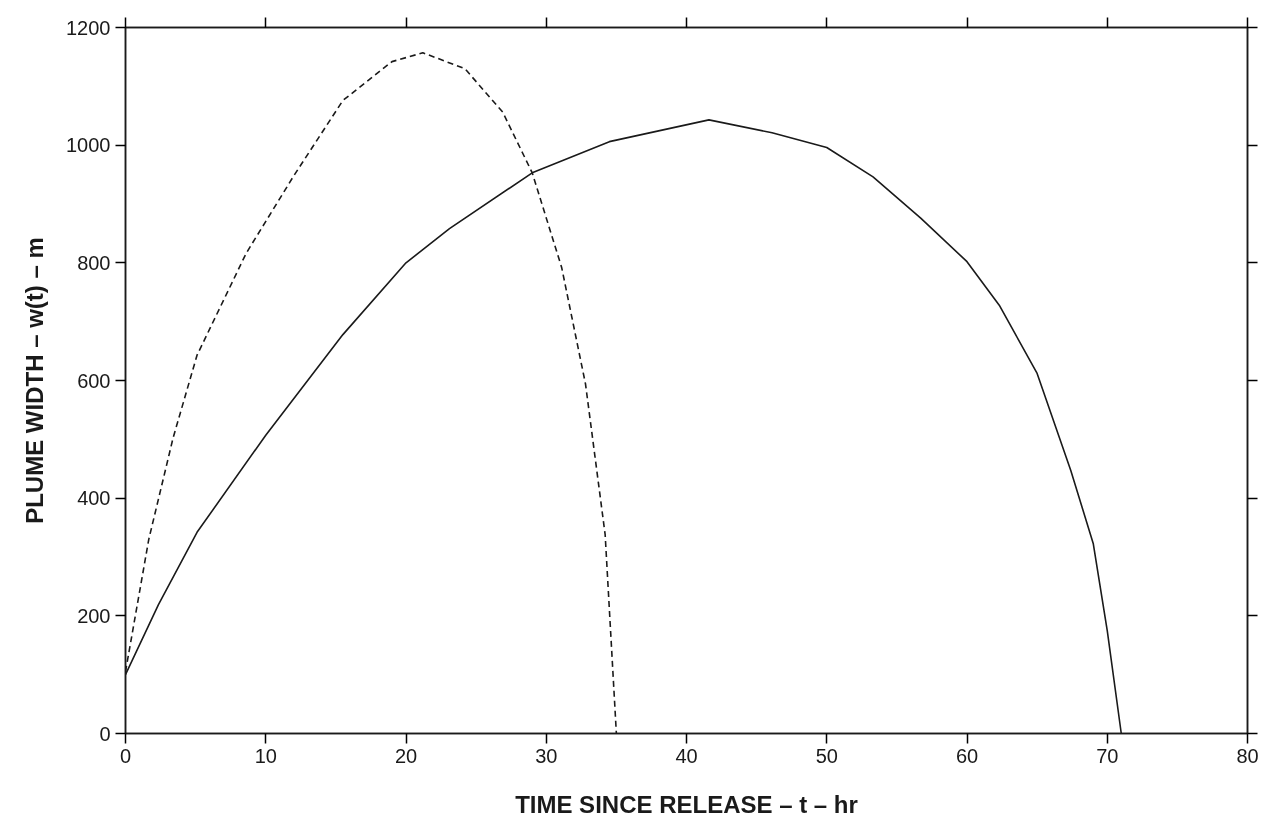 This screenshot has height=833, width=1281. Describe the element at coordinates (105, 733) in the screenshot. I see `y-tick-label: 0` at that location.